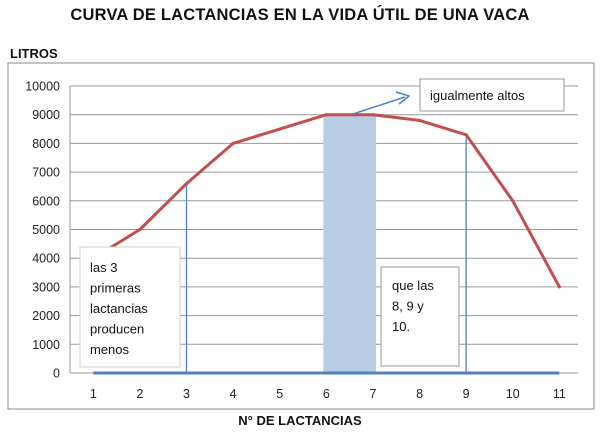 Image resolution: width=600 pixels, height=432 pixels. I want to click on x-axis-label: N° DE LACTANCIAS, so click(300, 420).